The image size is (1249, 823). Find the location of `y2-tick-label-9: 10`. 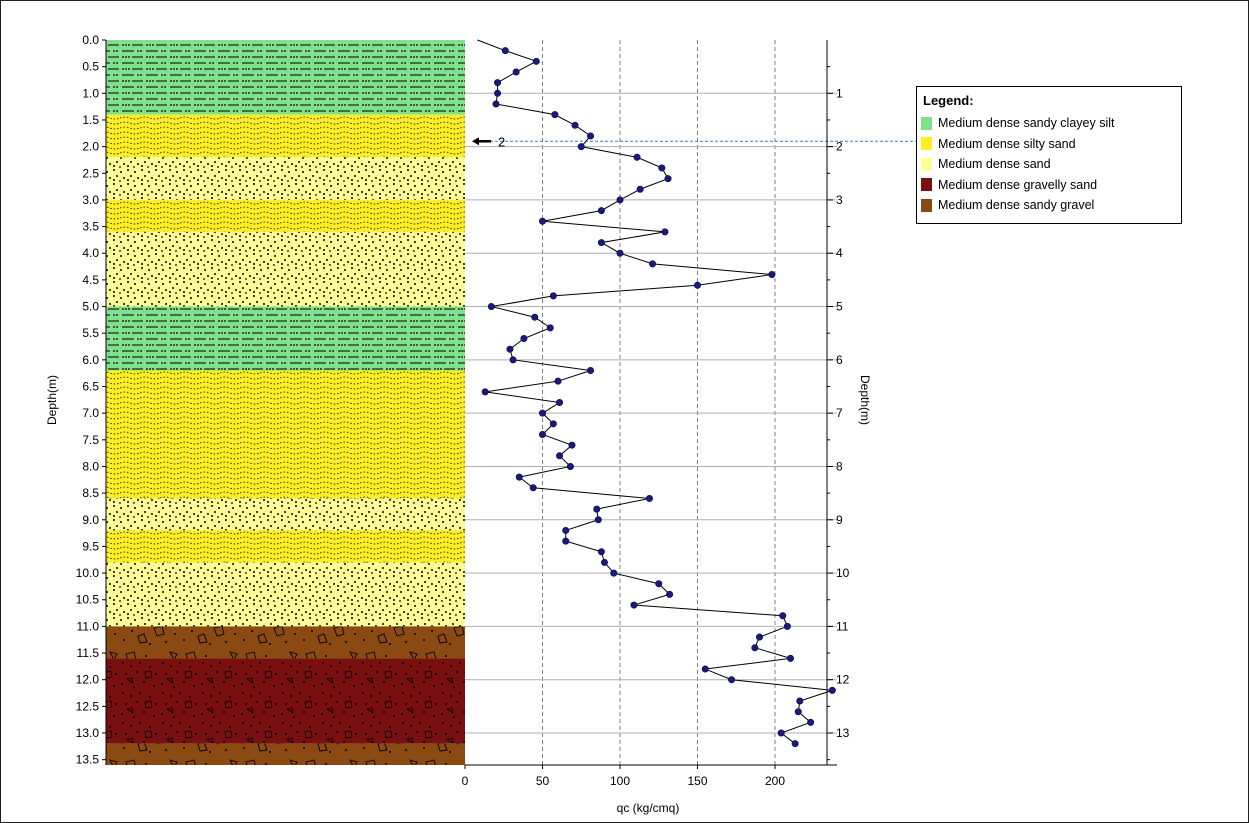

y2-tick-label-9: 10 is located at coordinates (843, 573).